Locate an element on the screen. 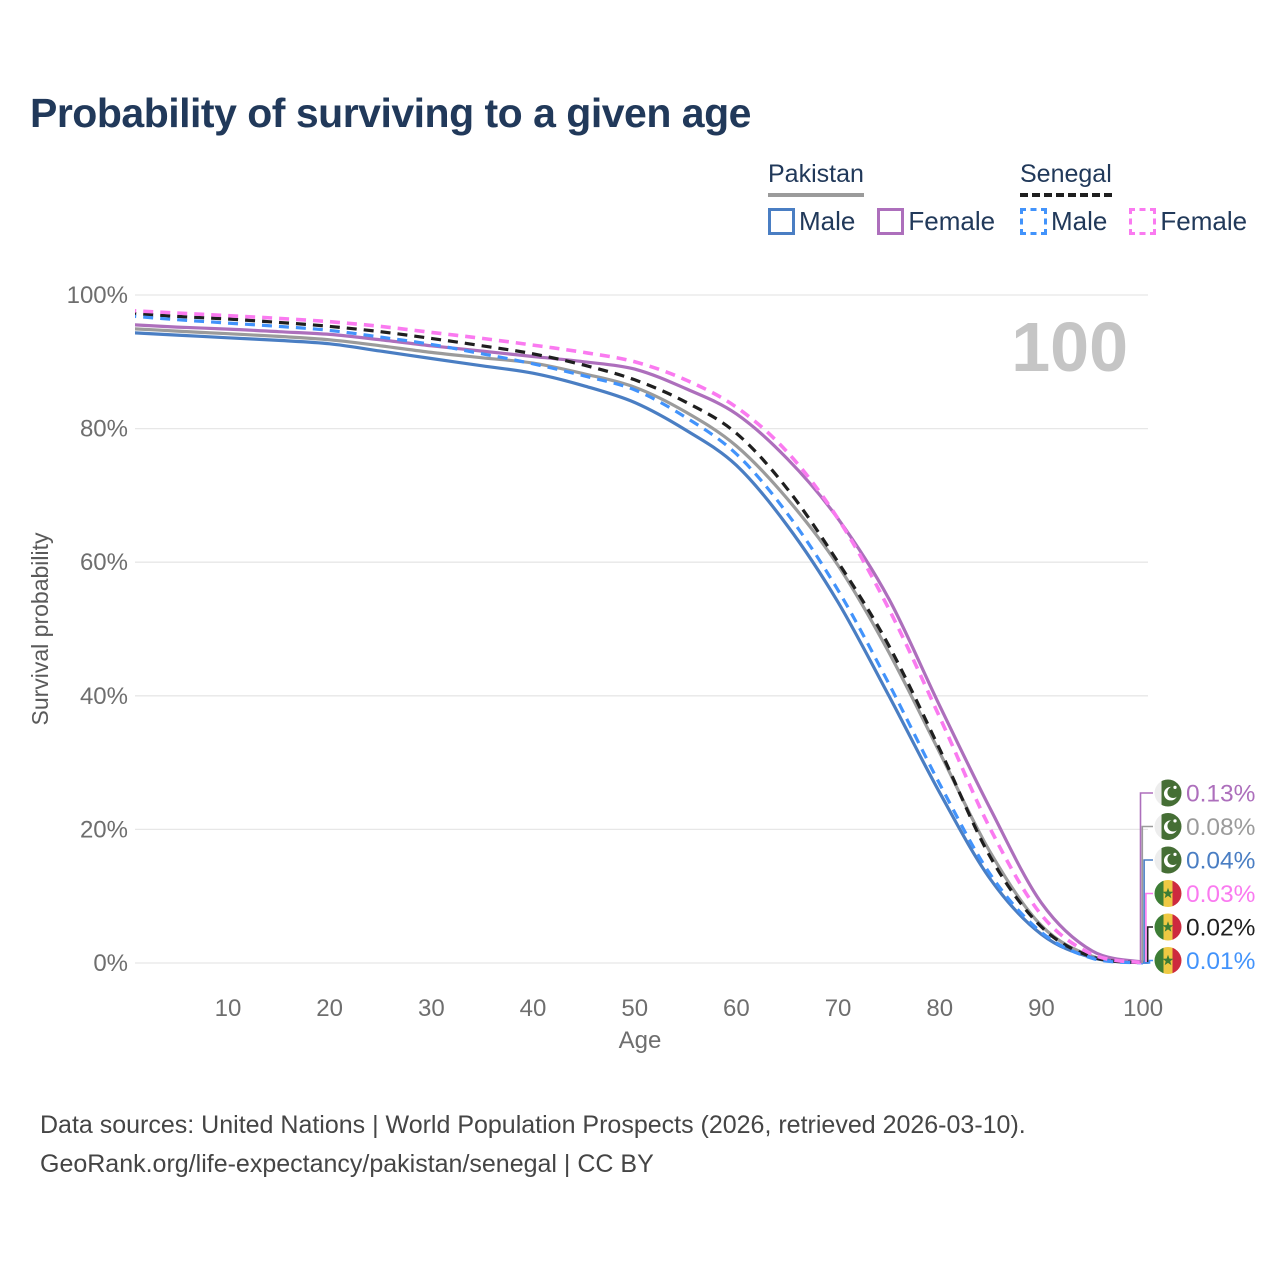  end-label-senegal-male: 0.01% is located at coordinates (1199, 961).